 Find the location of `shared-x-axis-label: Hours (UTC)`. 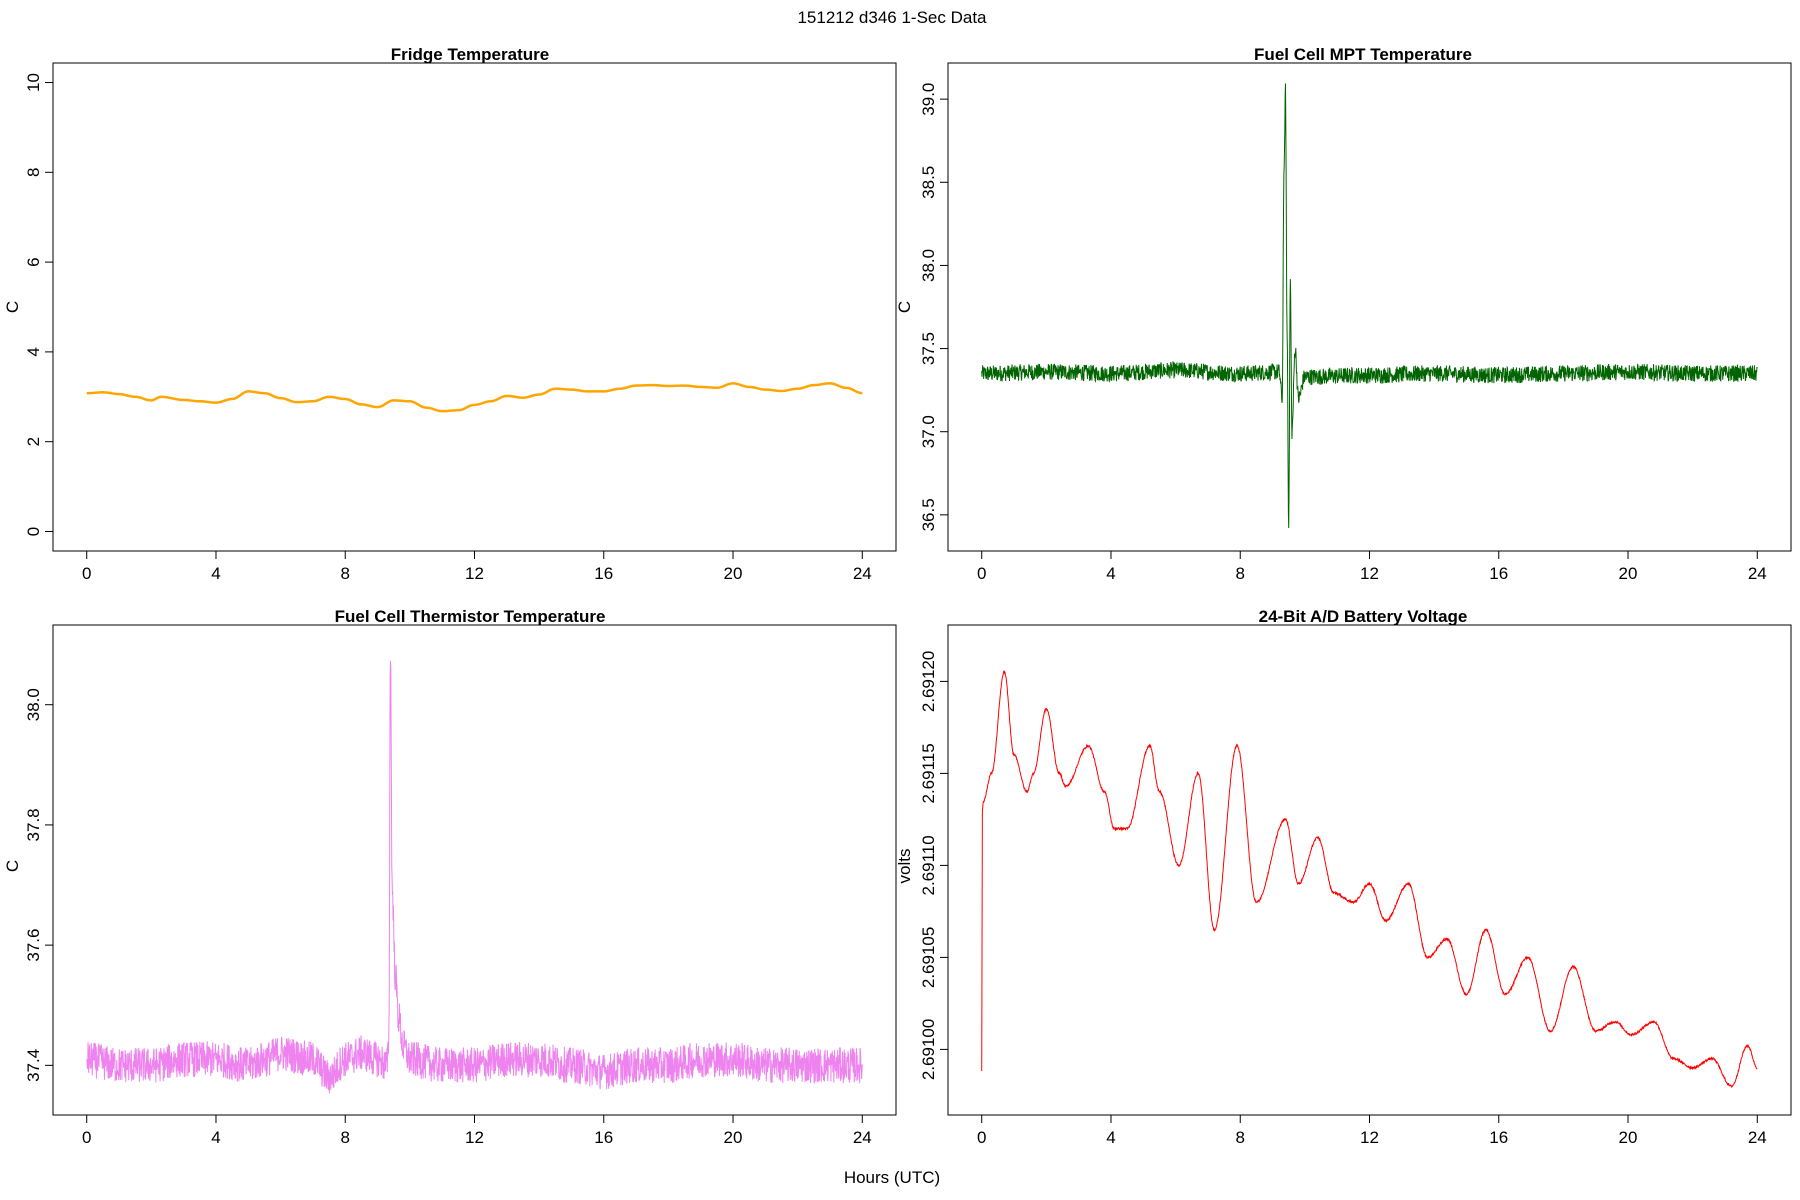

shared-x-axis-label: Hours (UTC) is located at coordinates (892, 1177).